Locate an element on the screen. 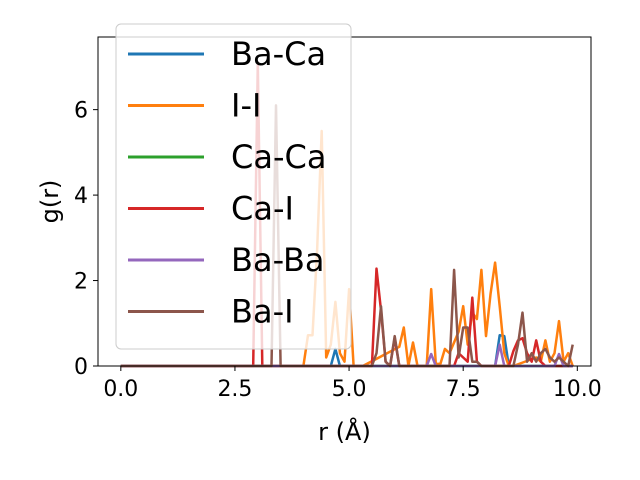 This screenshot has height=480, width=640. legend-label: Ca-I is located at coordinates (262, 209).